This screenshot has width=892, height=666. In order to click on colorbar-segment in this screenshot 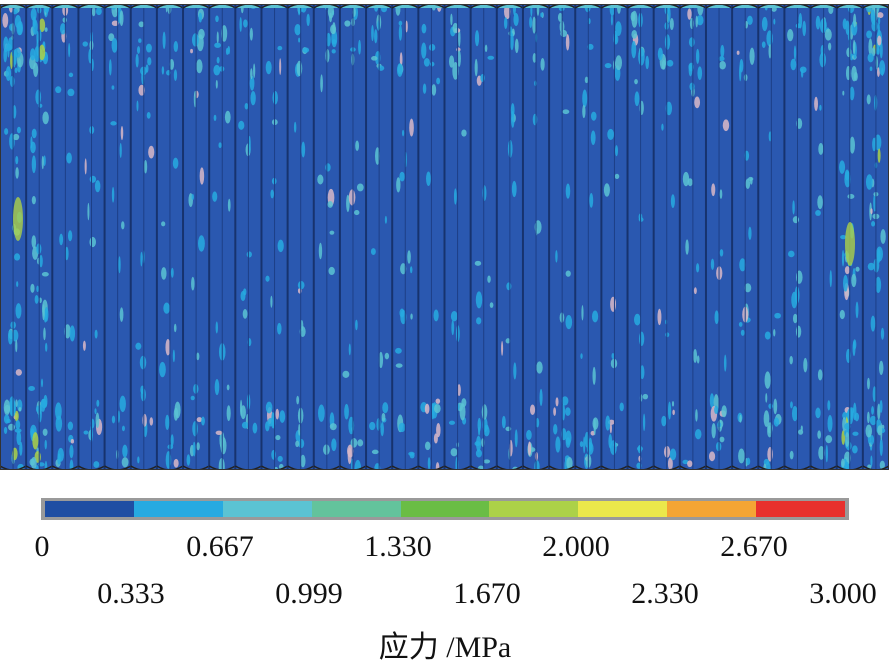, I will do `click(801, 509)`.